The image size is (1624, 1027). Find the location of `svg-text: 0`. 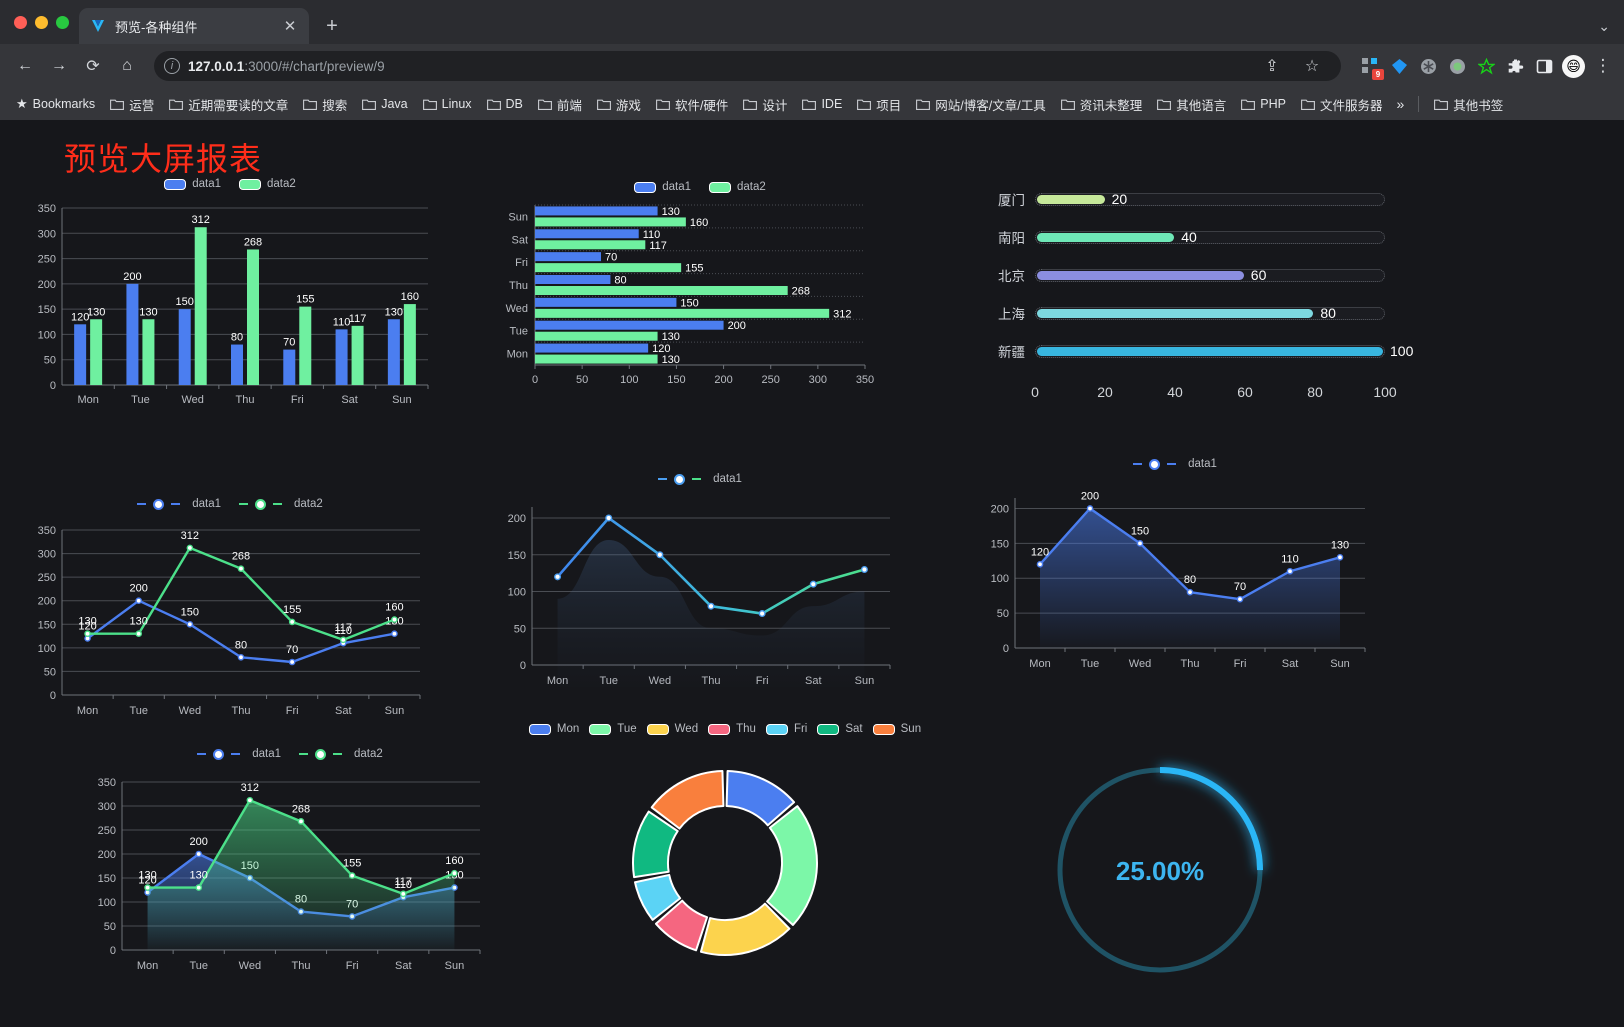

svg-text: 0 is located at coordinates (53, 696).